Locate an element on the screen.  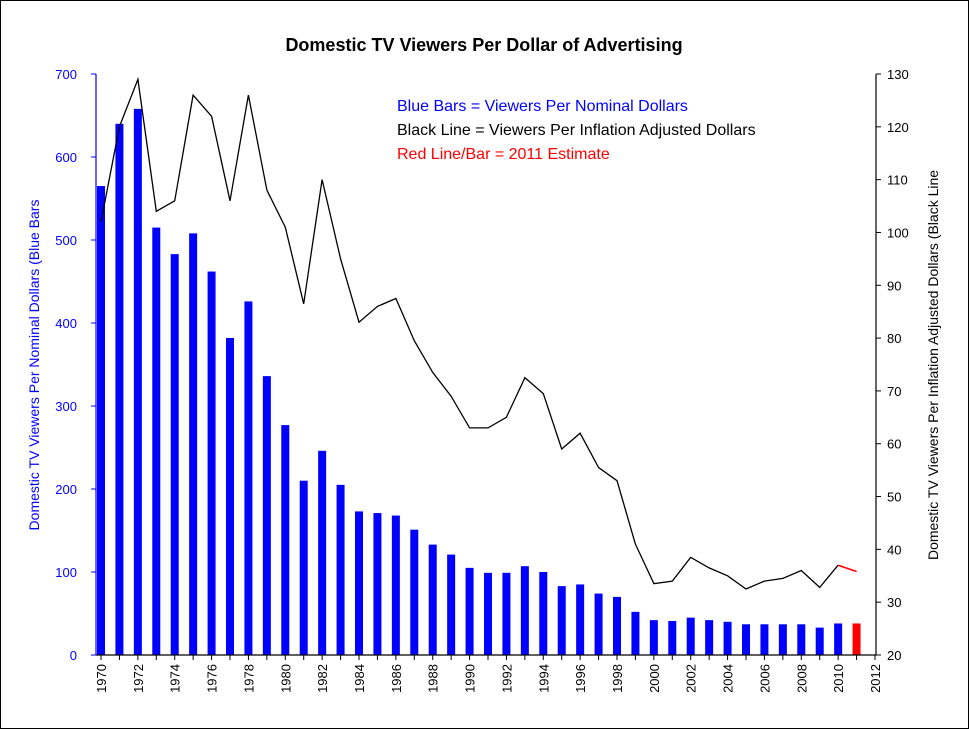
bar-2006 is located at coordinates (764, 639).